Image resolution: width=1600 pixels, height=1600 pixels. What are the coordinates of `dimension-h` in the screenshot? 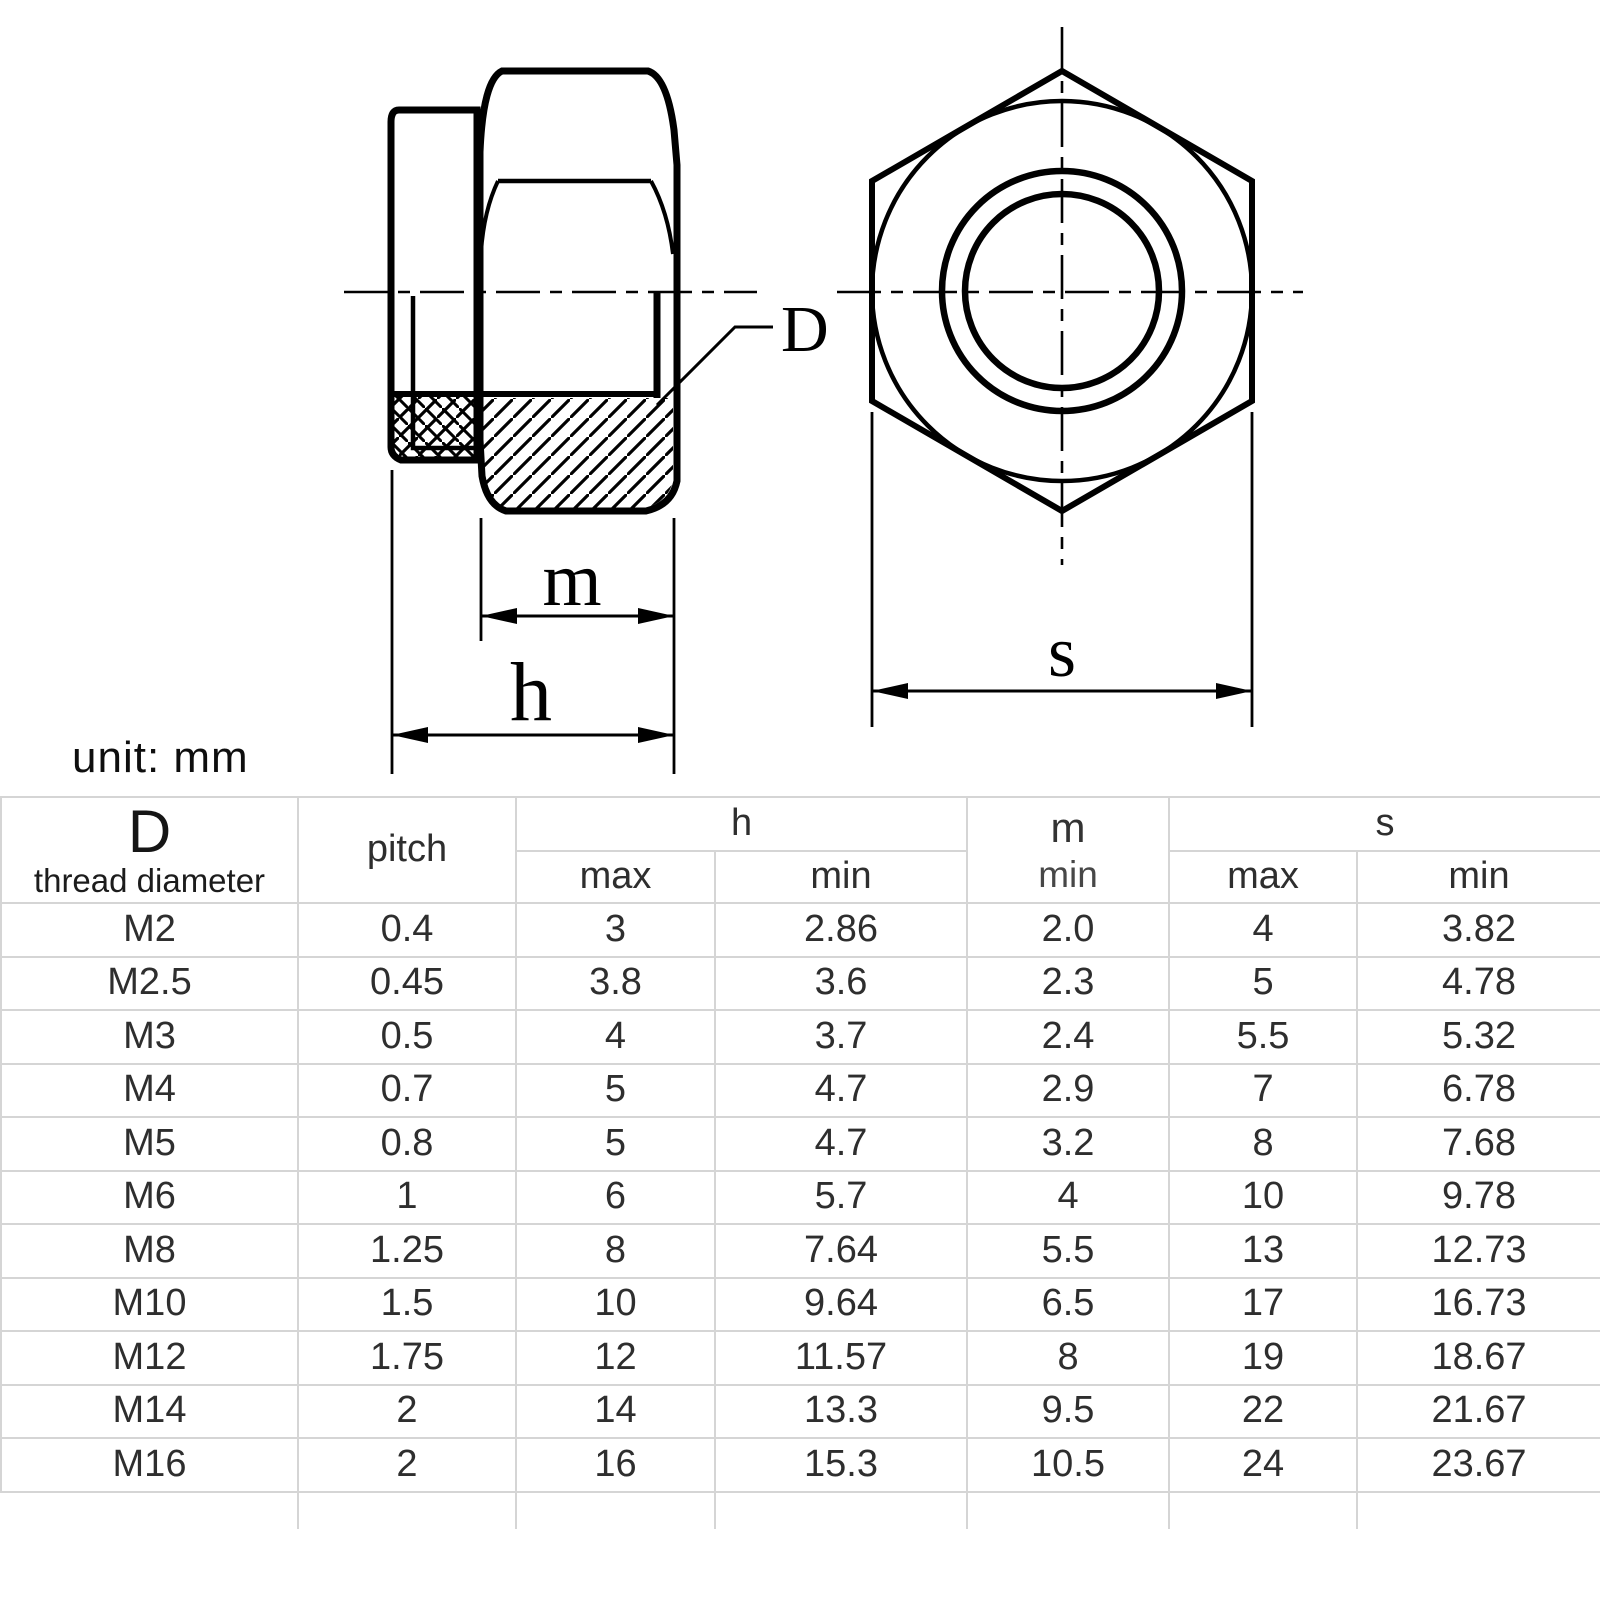 It's located at (532, 622).